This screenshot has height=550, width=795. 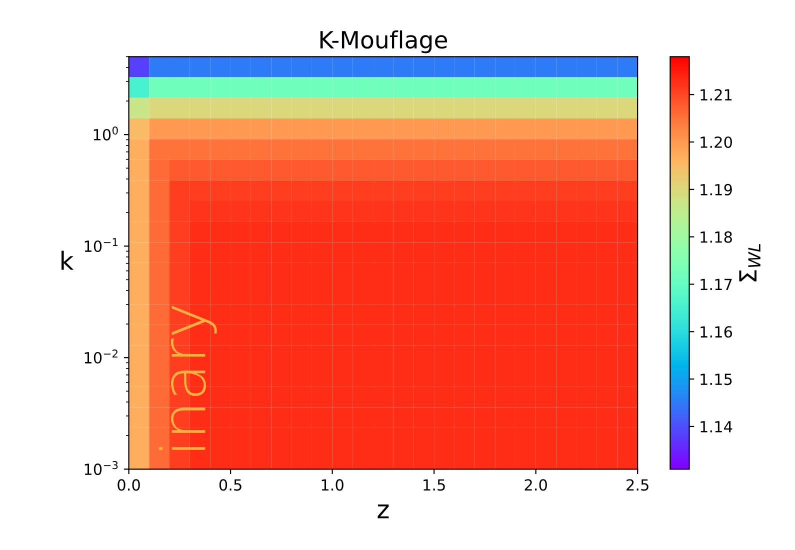 What do you see at coordinates (535, 485) in the screenshot?
I see `x-tick-label: 2.0` at bounding box center [535, 485].